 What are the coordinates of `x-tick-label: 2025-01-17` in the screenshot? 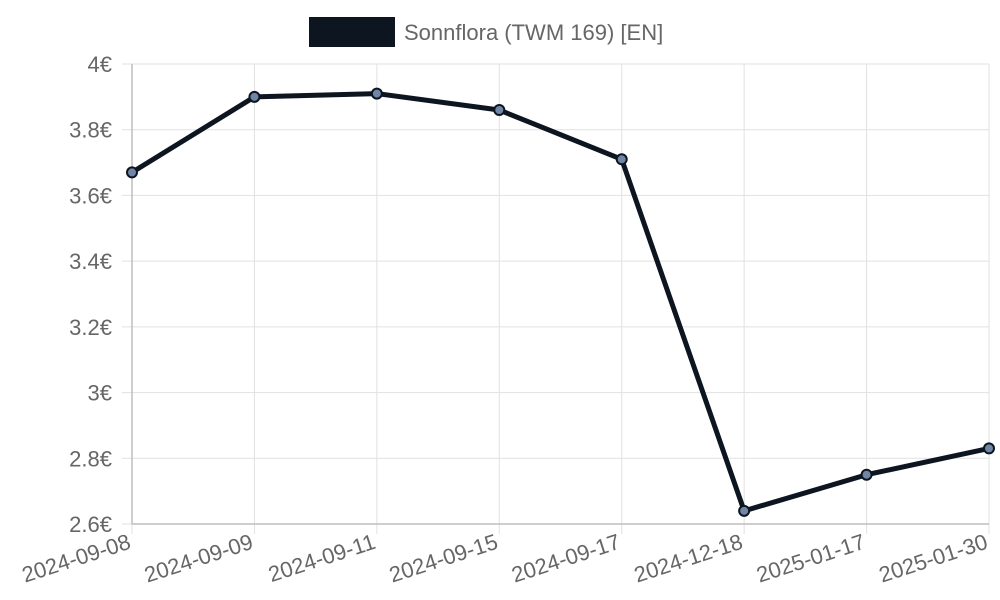 It's located at (810, 558).